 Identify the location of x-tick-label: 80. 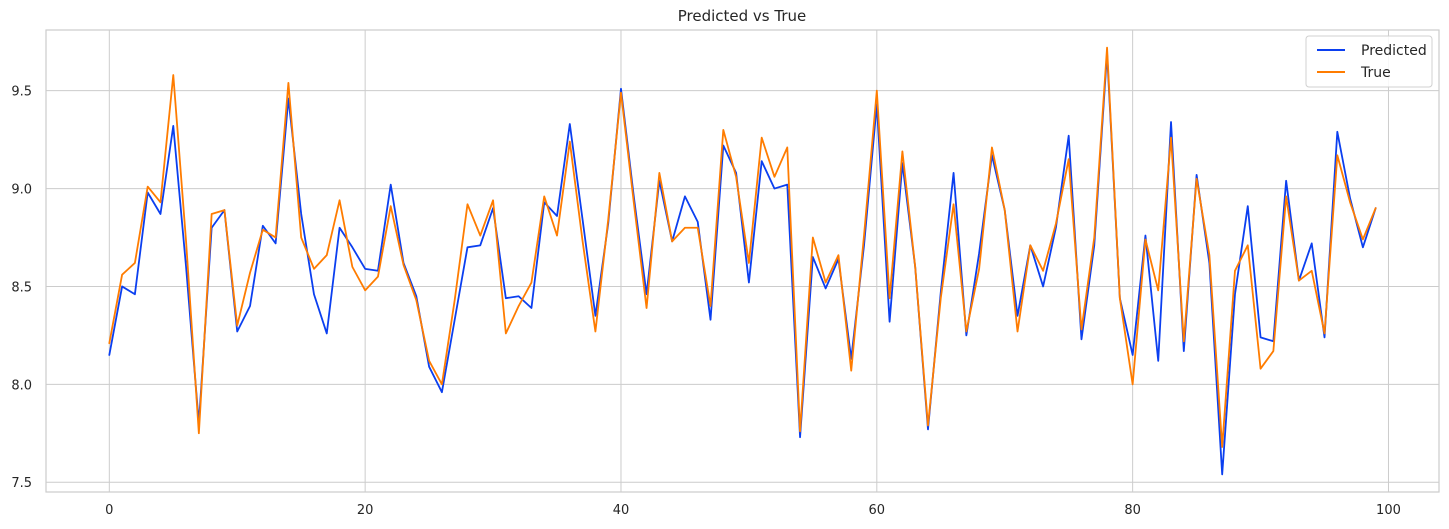
(1132, 510).